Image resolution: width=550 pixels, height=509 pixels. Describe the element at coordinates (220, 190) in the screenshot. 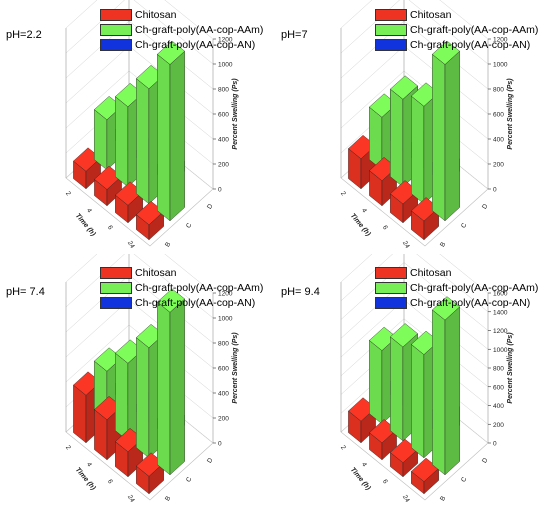

I see `z-tick-label: 0` at that location.